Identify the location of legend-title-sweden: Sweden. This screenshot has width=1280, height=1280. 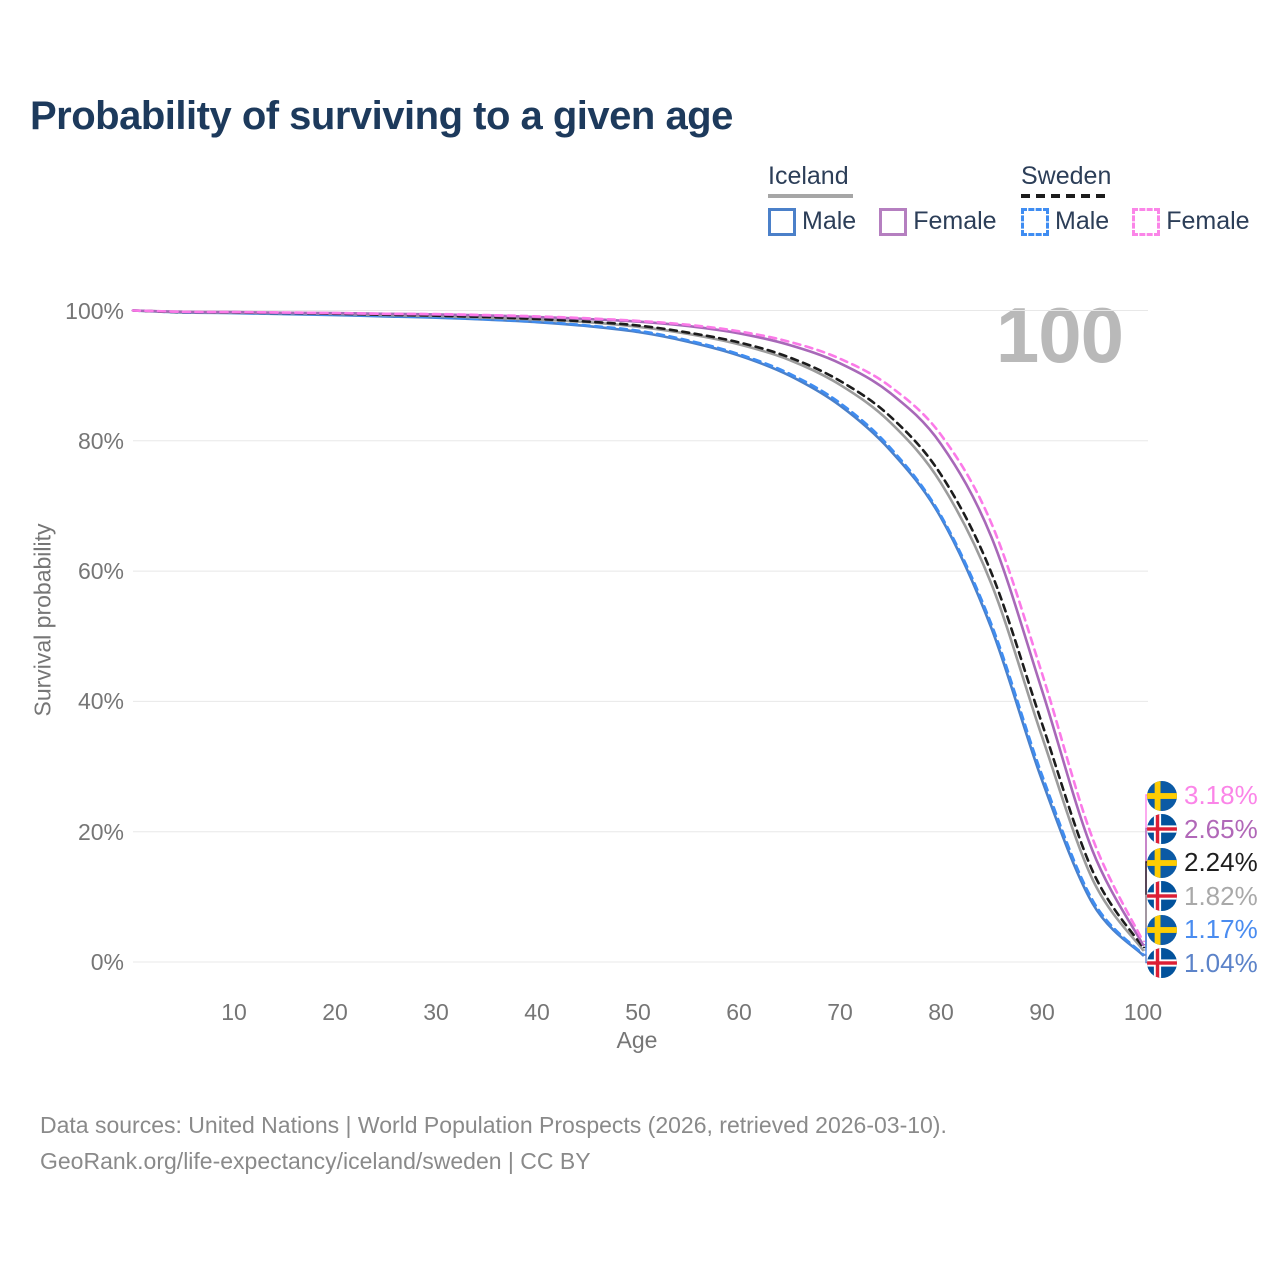
(1066, 176).